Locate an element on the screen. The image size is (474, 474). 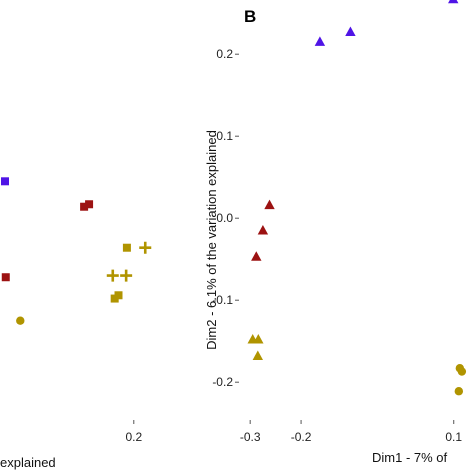
panel-b-label: B is located at coordinates (250, 16).